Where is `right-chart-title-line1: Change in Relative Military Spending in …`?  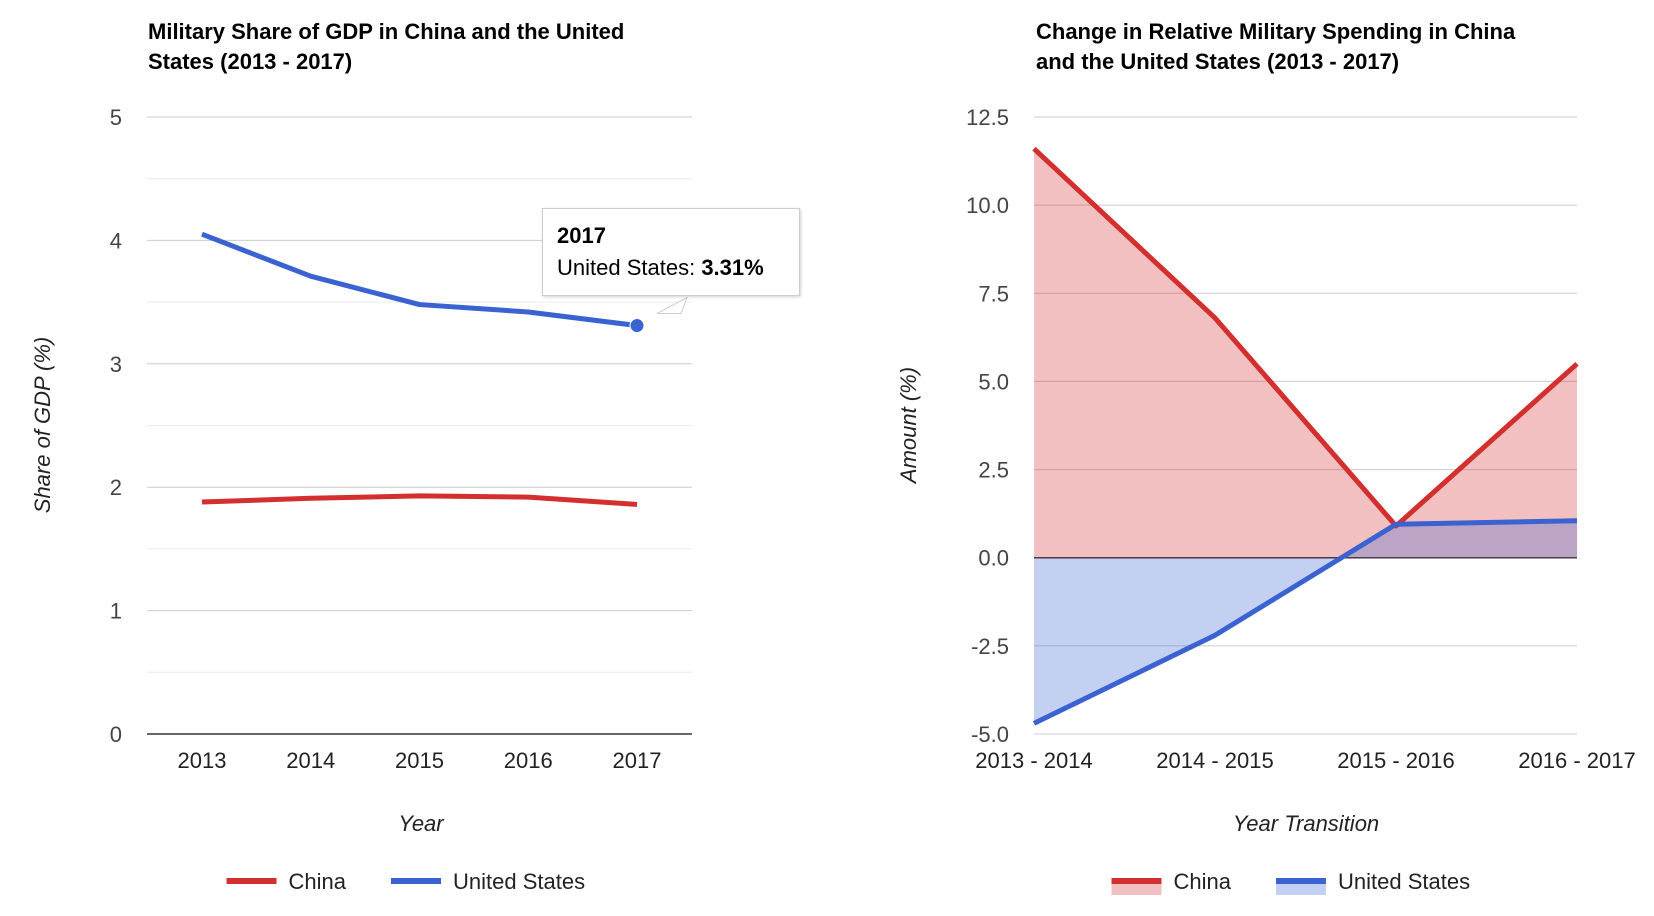
right-chart-title-line1: Change in Relative Military Spending in … is located at coordinates (1276, 31).